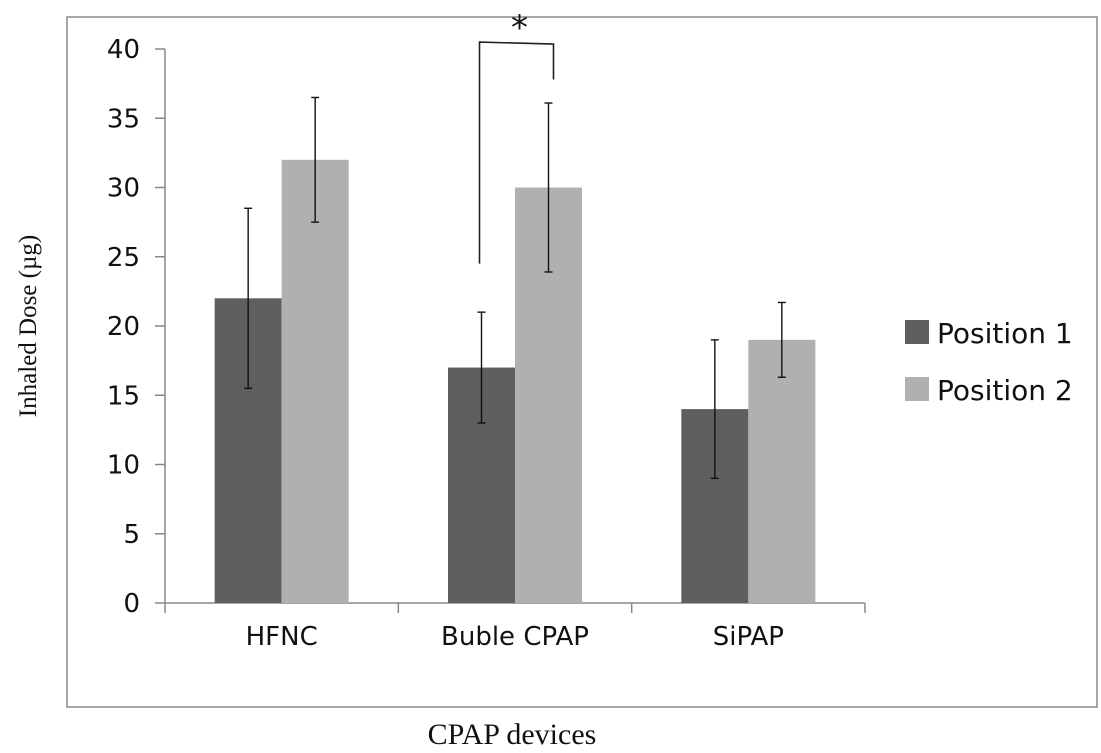 This screenshot has height=753, width=1101. Describe the element at coordinates (516, 152) in the screenshot. I see `significance-bracket` at that location.